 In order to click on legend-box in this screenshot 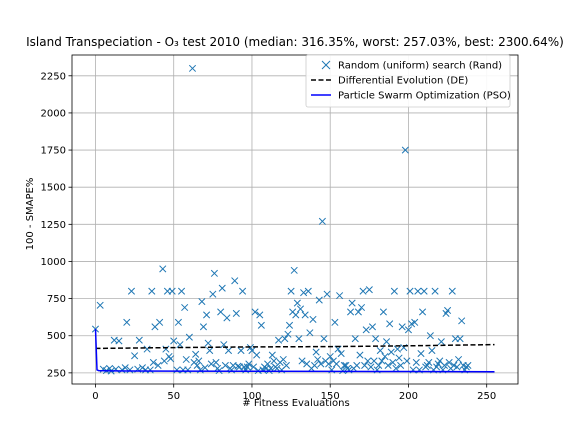, I will do `click(408, 81)`.